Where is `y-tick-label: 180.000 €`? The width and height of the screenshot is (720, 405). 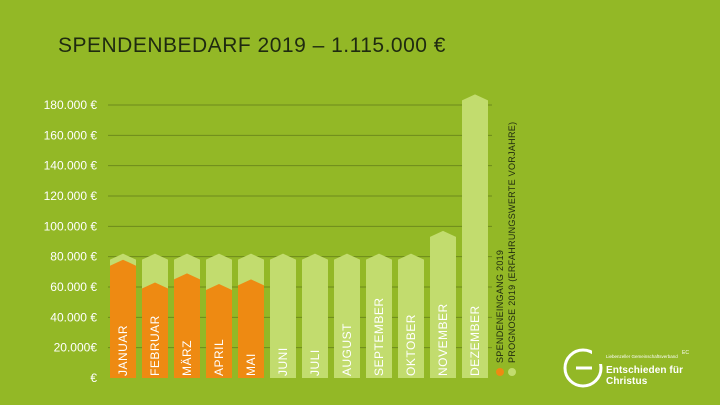 y-tick-label: 180.000 € is located at coordinates (71, 105).